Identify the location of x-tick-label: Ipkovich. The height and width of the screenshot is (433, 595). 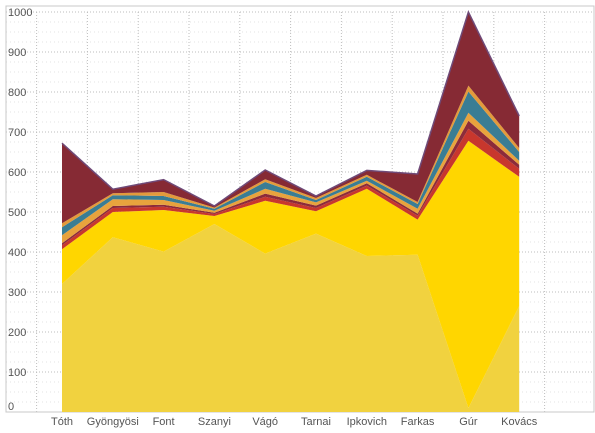
(367, 422).